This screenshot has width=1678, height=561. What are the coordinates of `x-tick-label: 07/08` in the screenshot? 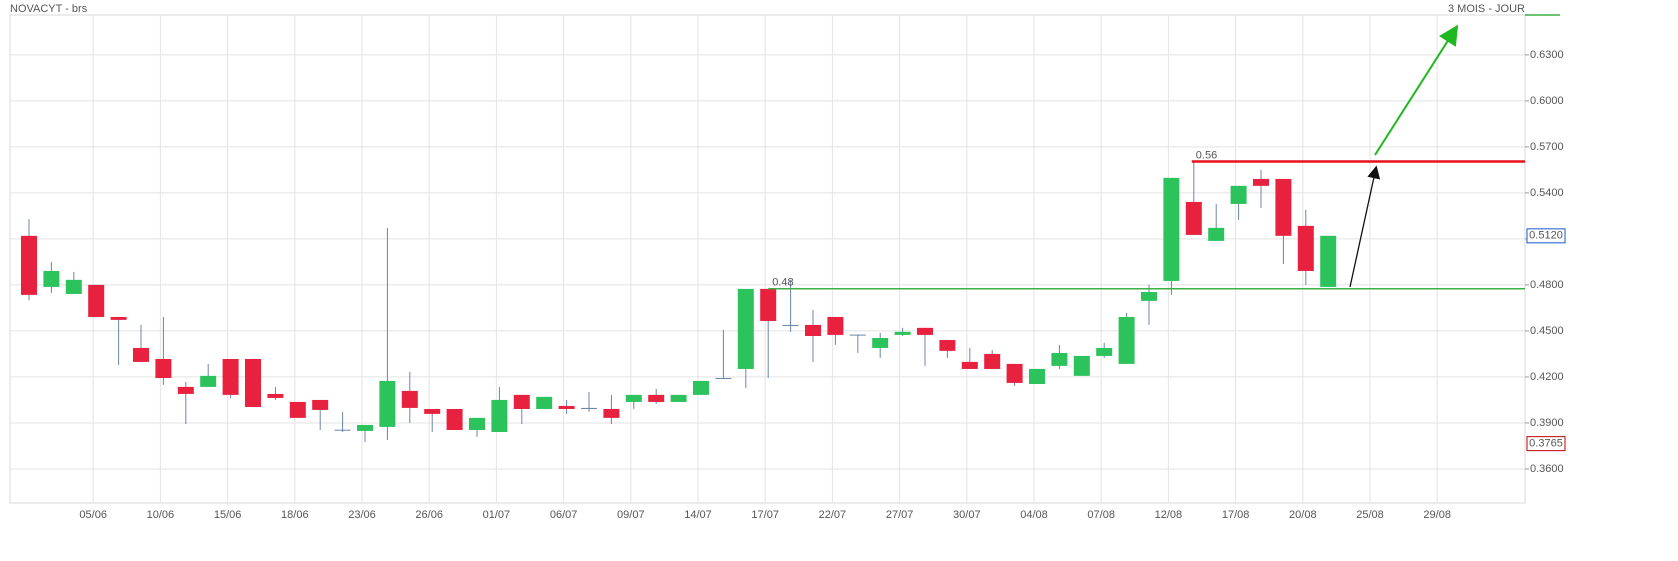 It's located at (1101, 515).